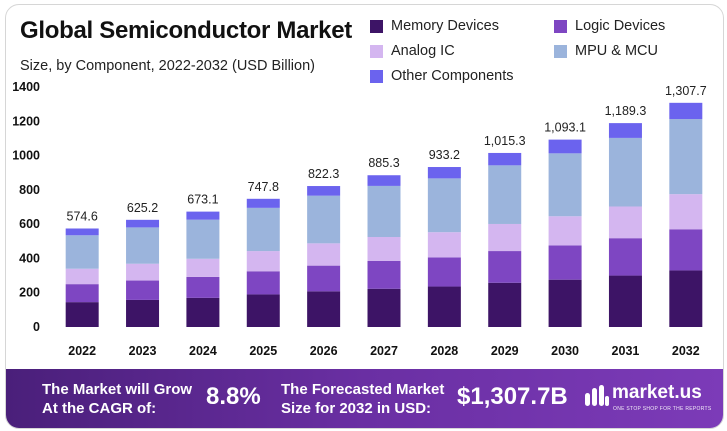  What do you see at coordinates (29, 293) in the screenshot?
I see `y-tick-label: 200` at bounding box center [29, 293].